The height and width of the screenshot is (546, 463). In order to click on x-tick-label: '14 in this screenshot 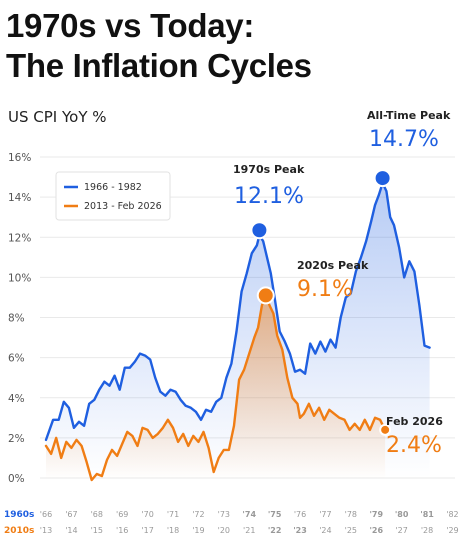, I will do `click(71, 530)`.